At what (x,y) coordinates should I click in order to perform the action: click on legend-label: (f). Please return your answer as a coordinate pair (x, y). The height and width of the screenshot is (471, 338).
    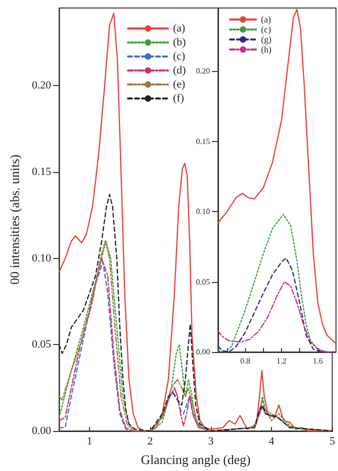
    Looking at the image, I should click on (178, 98).